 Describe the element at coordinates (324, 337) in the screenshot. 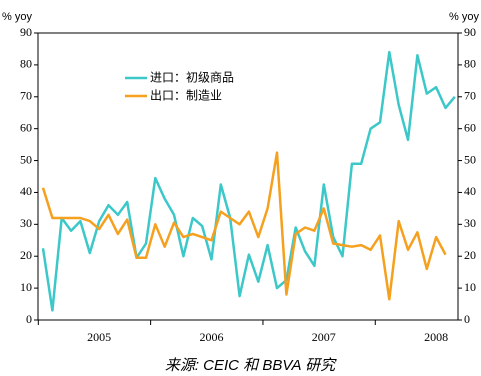

I see `x-tick-label: 2007` at that location.